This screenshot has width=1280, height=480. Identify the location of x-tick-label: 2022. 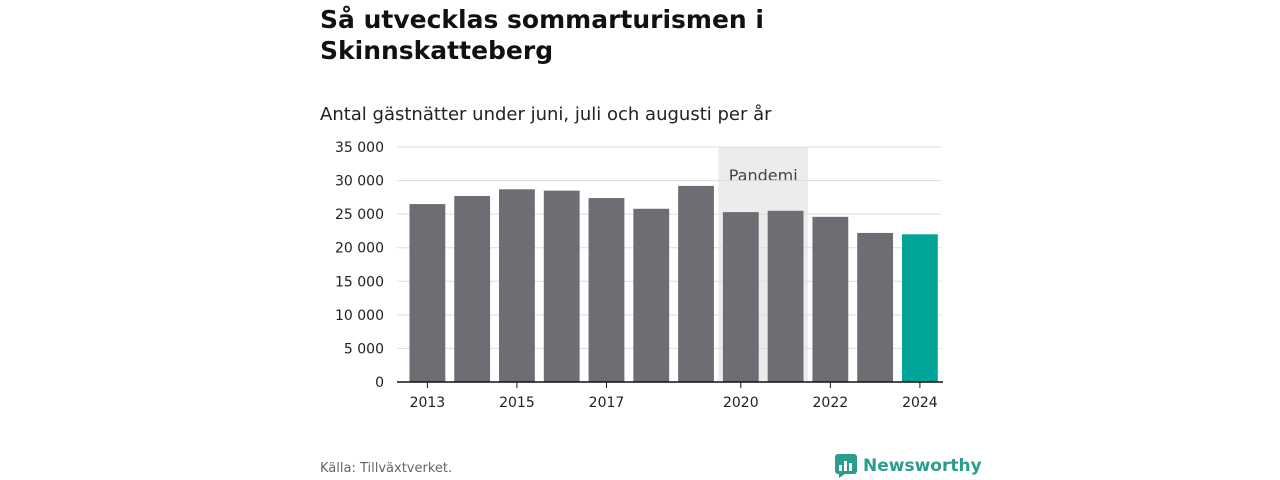
(831, 403).